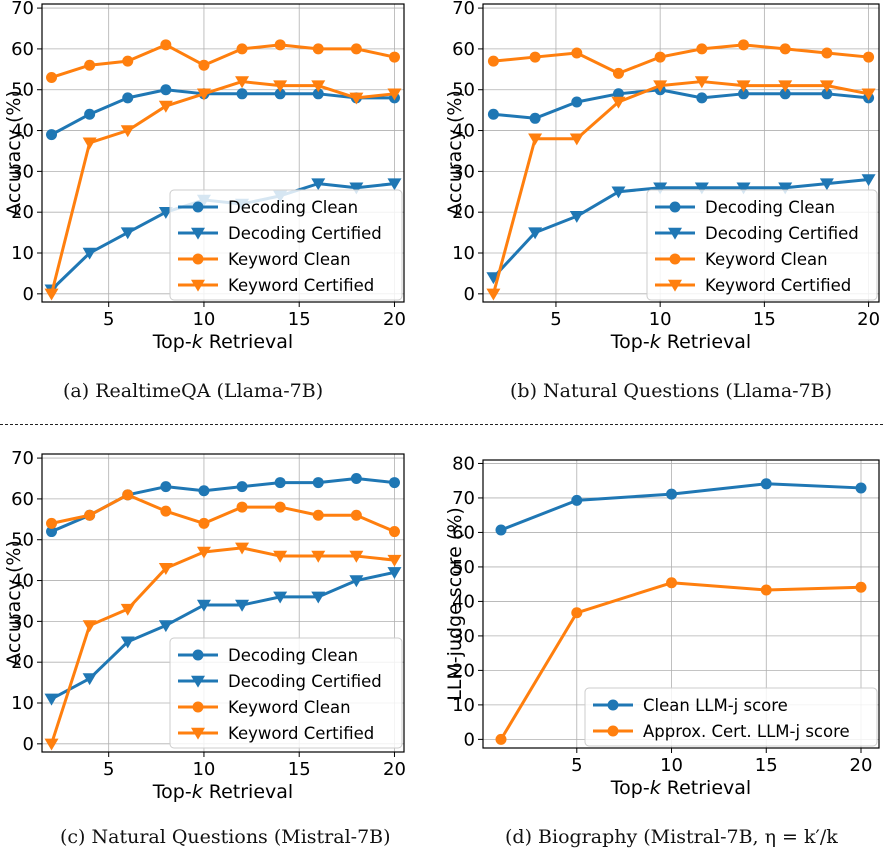 This screenshot has width=883, height=853. I want to click on plot-frame, so click(223, 153).